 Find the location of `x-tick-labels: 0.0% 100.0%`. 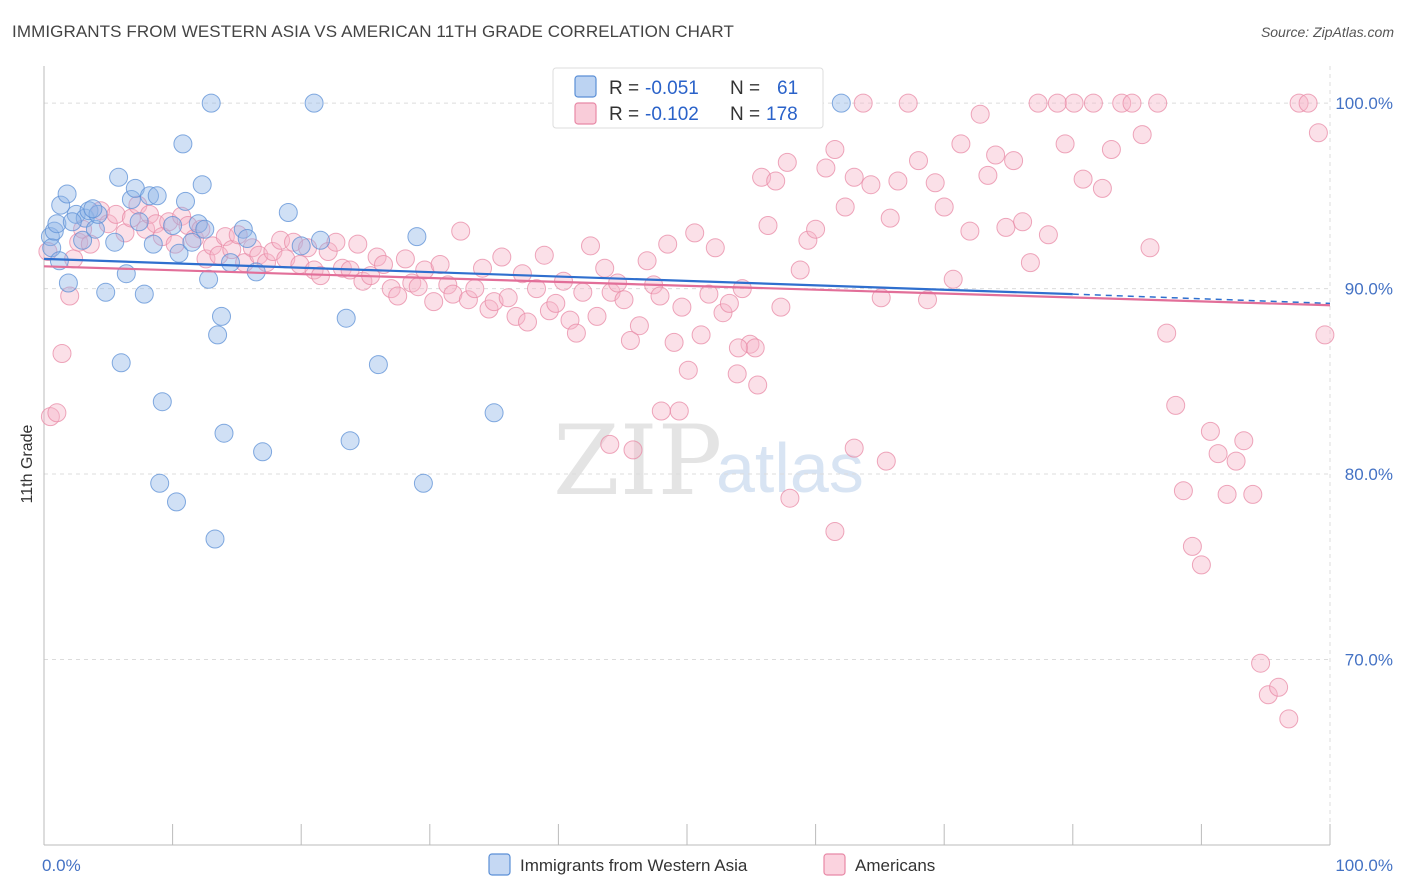

x-tick-labels: 0.0% 100.0% is located at coordinates (717, 865).